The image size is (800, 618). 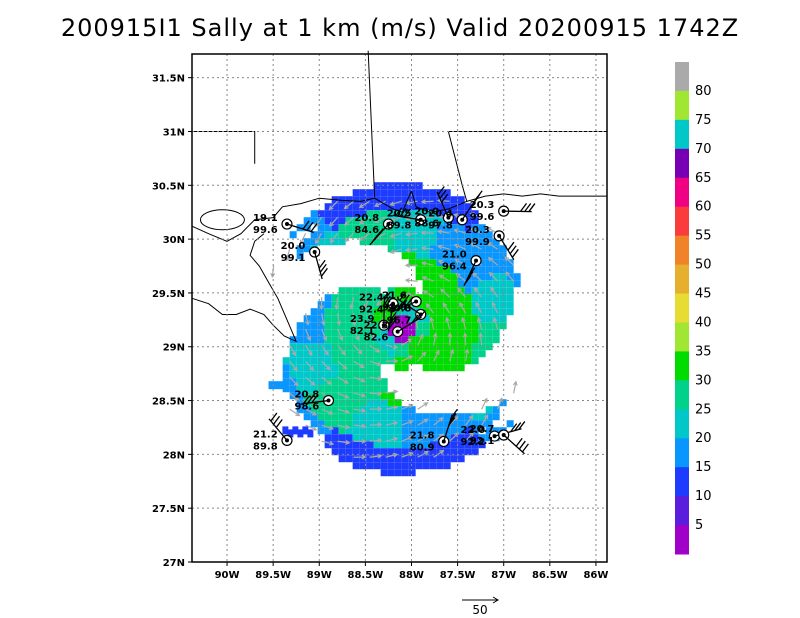 I want to click on coastline, so click(x=399, y=215).